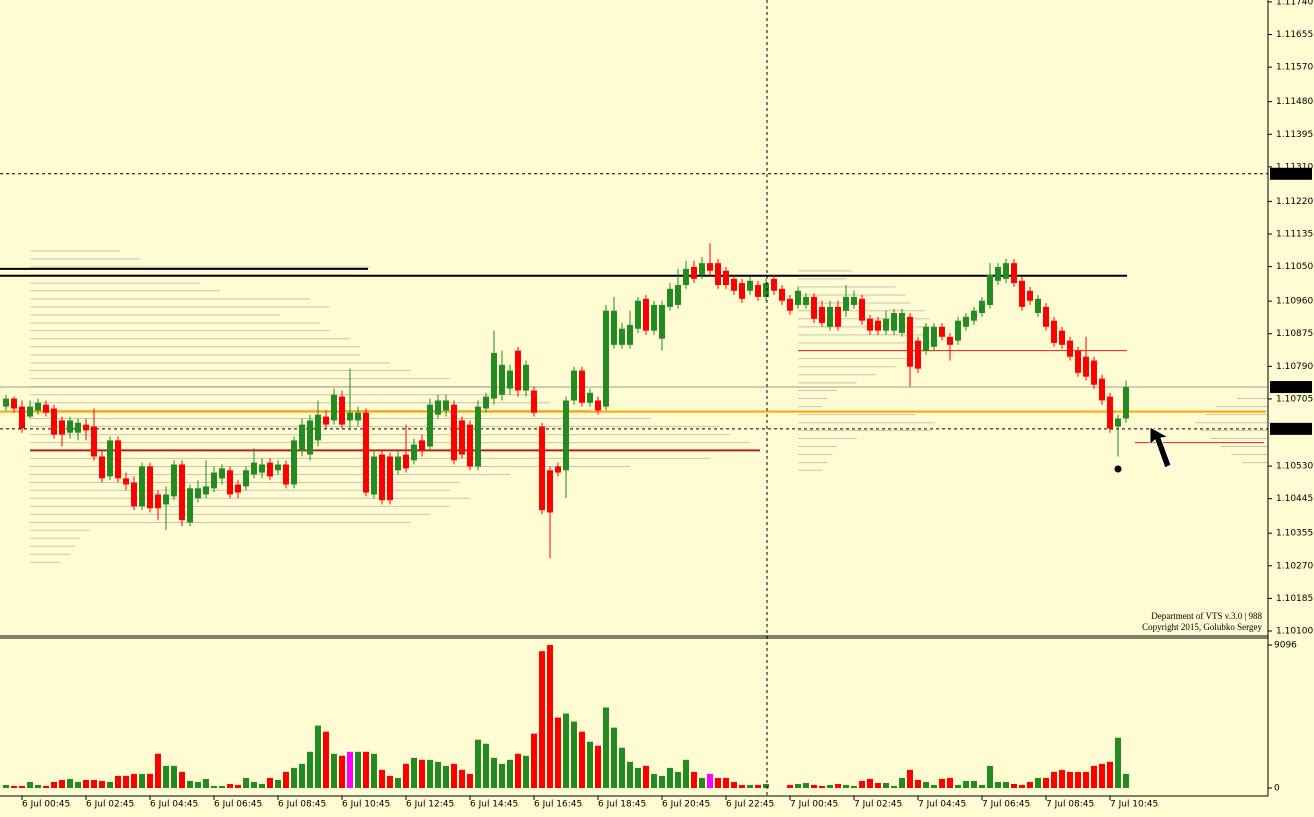 The width and height of the screenshot is (1314, 817). What do you see at coordinates (1294, 35) in the screenshot?
I see `y-tick-label: 1.11655` at bounding box center [1294, 35].